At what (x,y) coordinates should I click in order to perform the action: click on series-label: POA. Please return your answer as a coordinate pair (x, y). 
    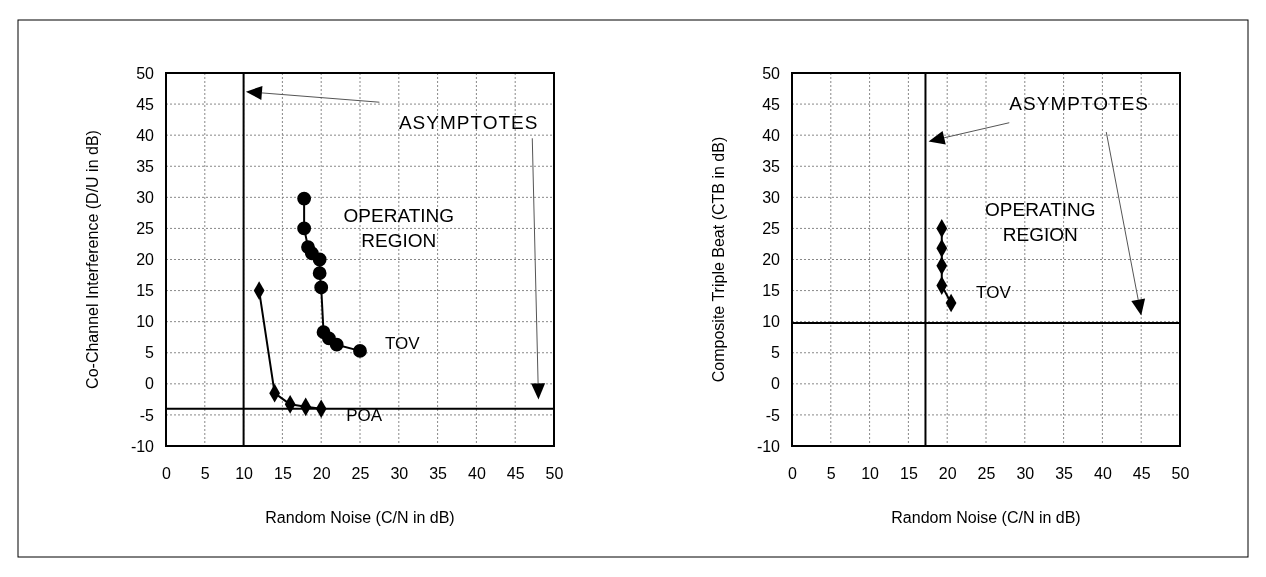
    Looking at the image, I should click on (364, 415).